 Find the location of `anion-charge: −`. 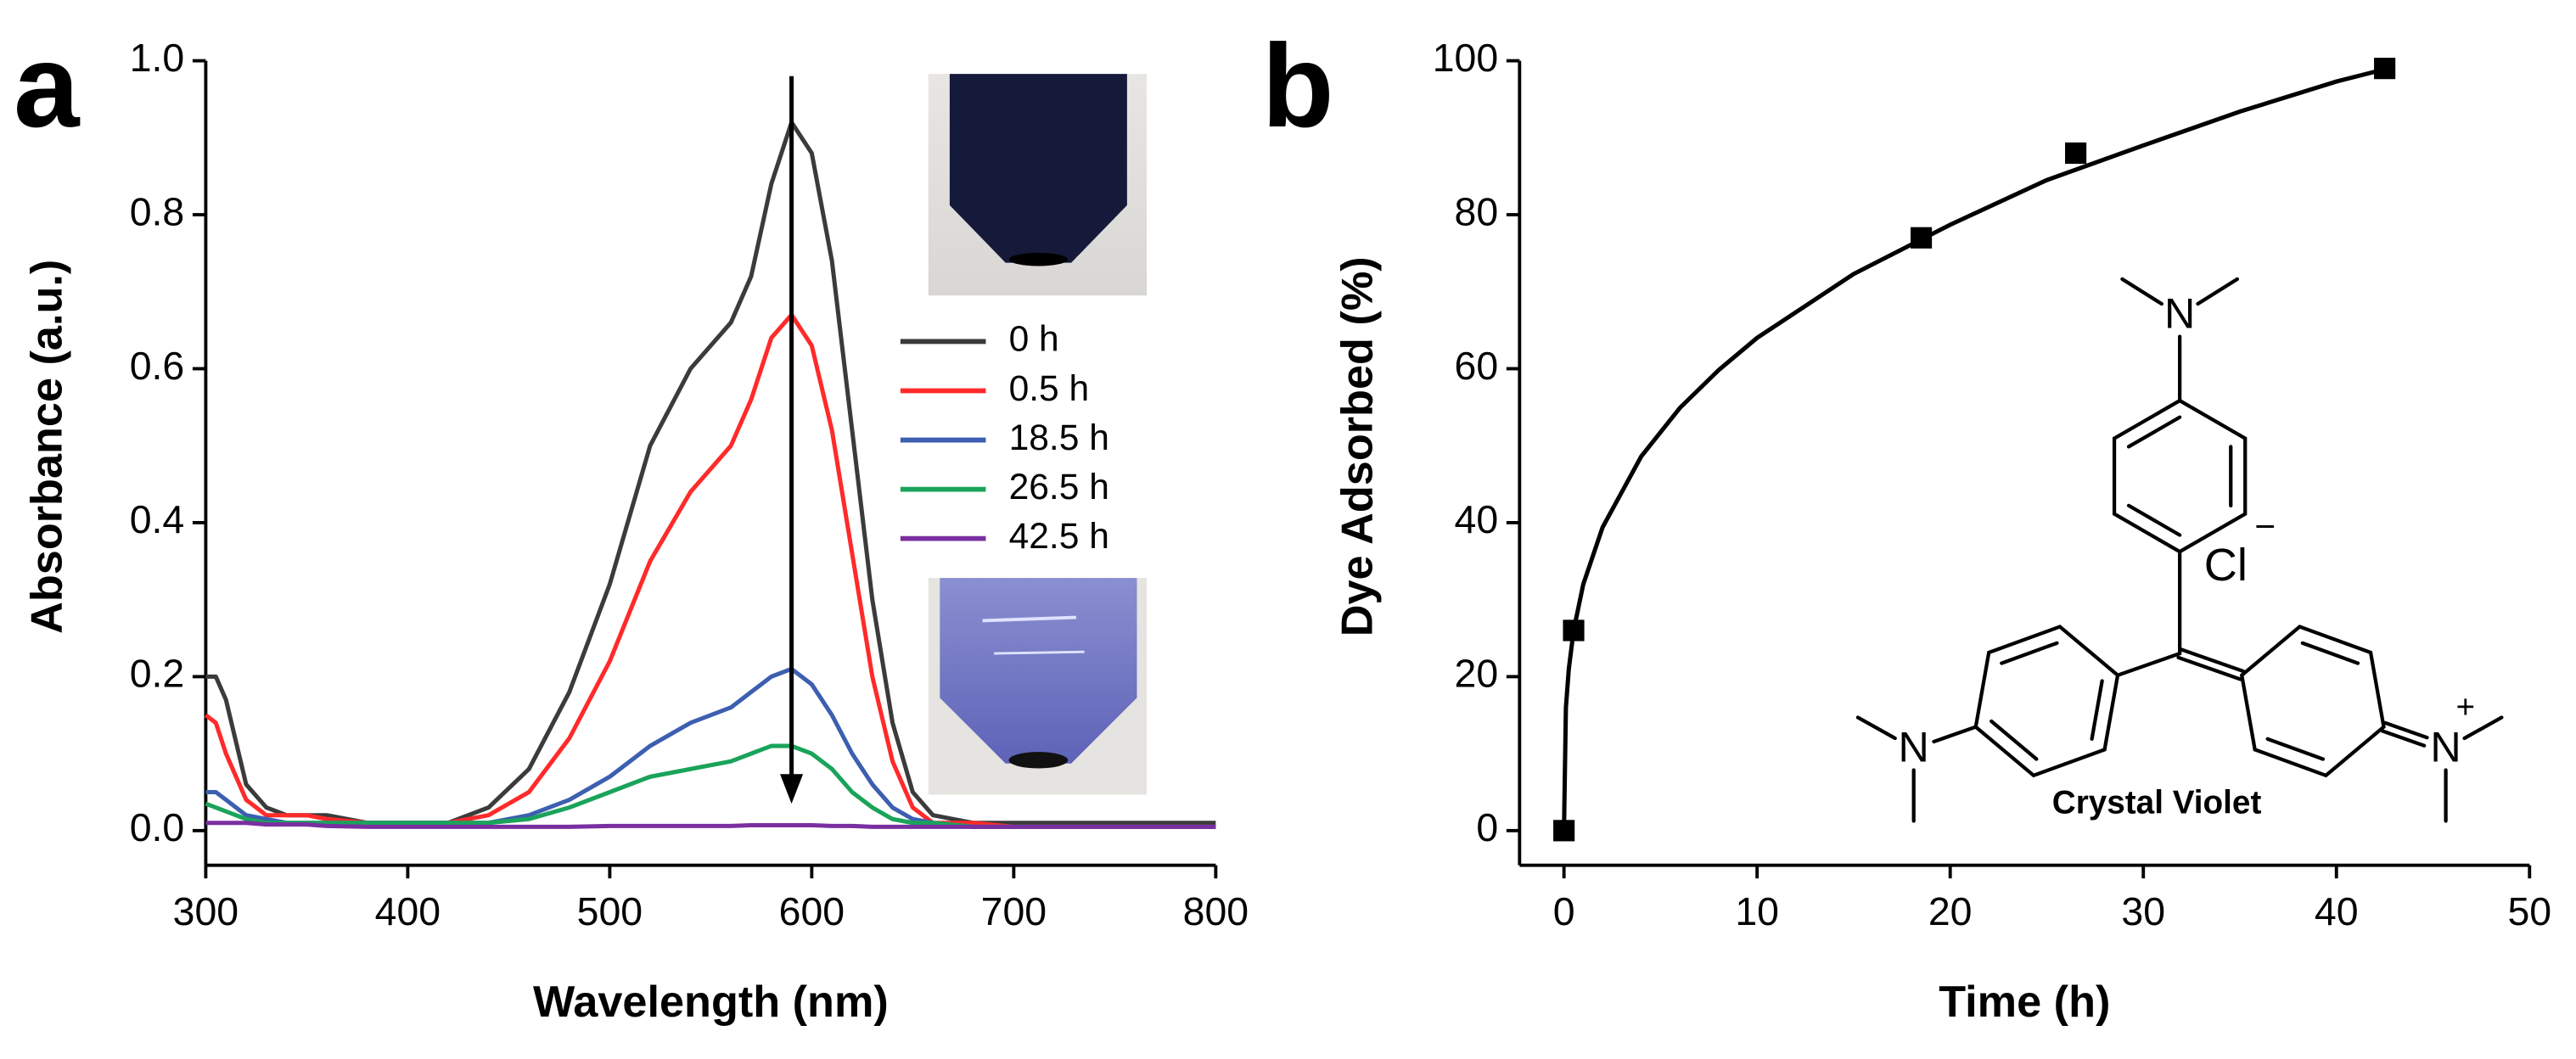

anion-charge: − is located at coordinates (2265, 526).